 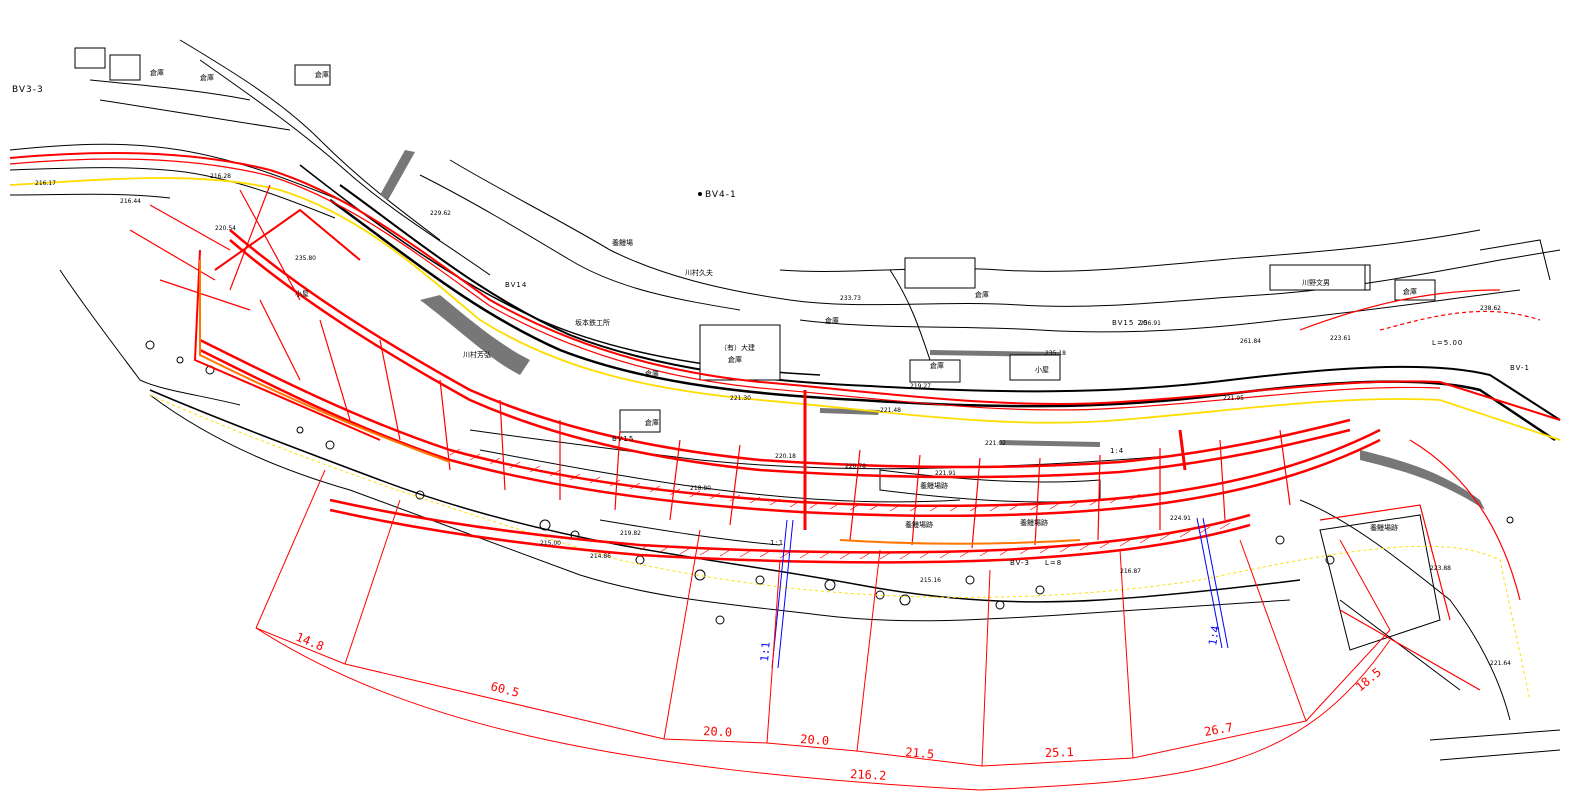 I want to click on slope-label: 1:1, so click(x=765, y=651).